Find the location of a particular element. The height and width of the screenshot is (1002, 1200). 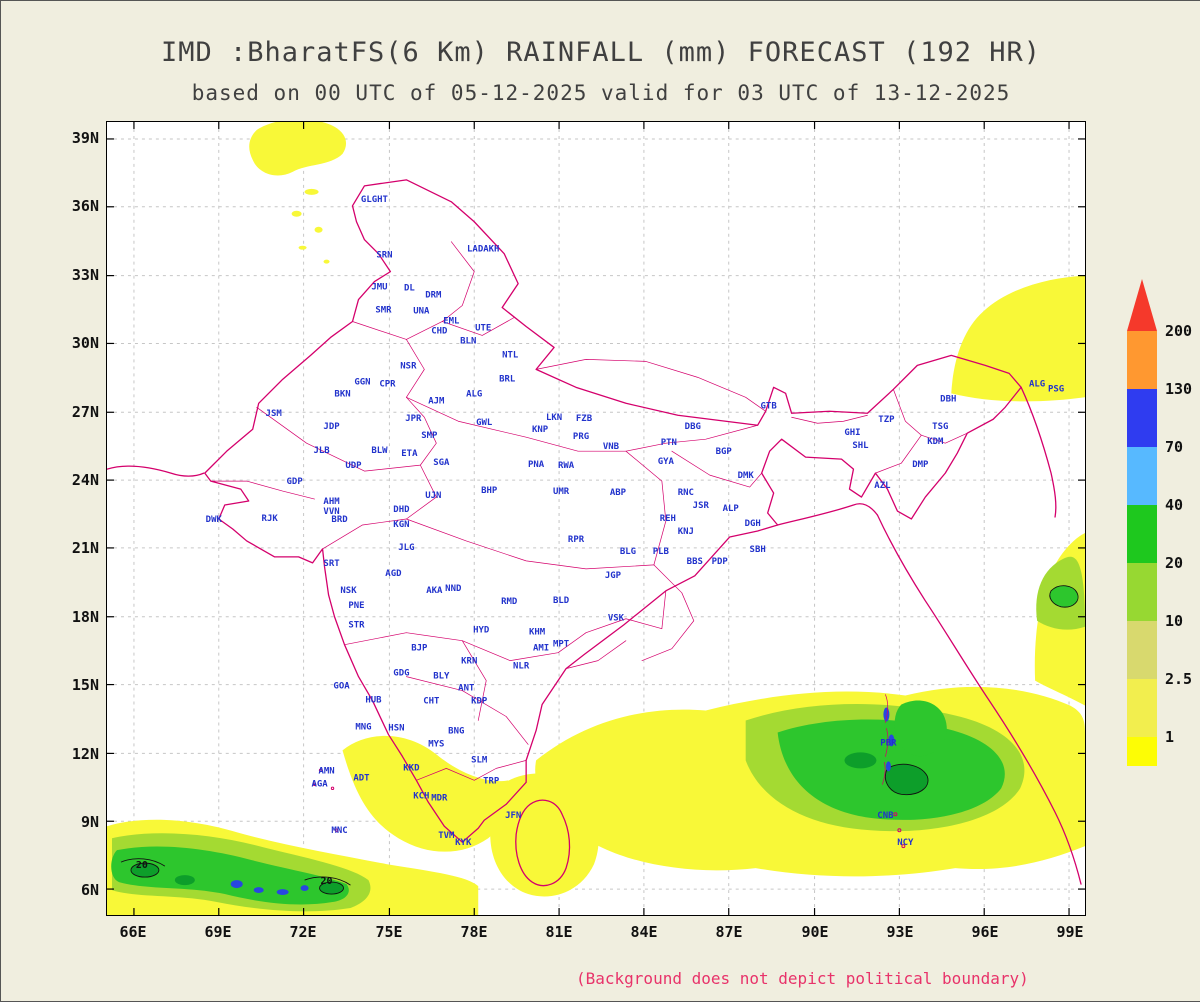

place-label: AZL is located at coordinates (882, 486).